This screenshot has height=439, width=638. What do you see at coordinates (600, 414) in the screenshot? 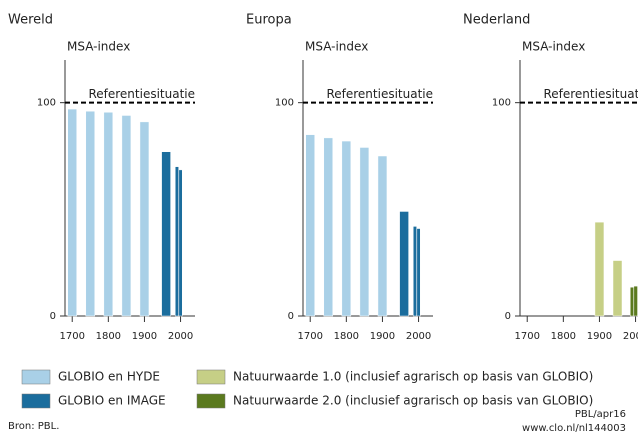
I see `code: PBL/apr16` at bounding box center [600, 414].